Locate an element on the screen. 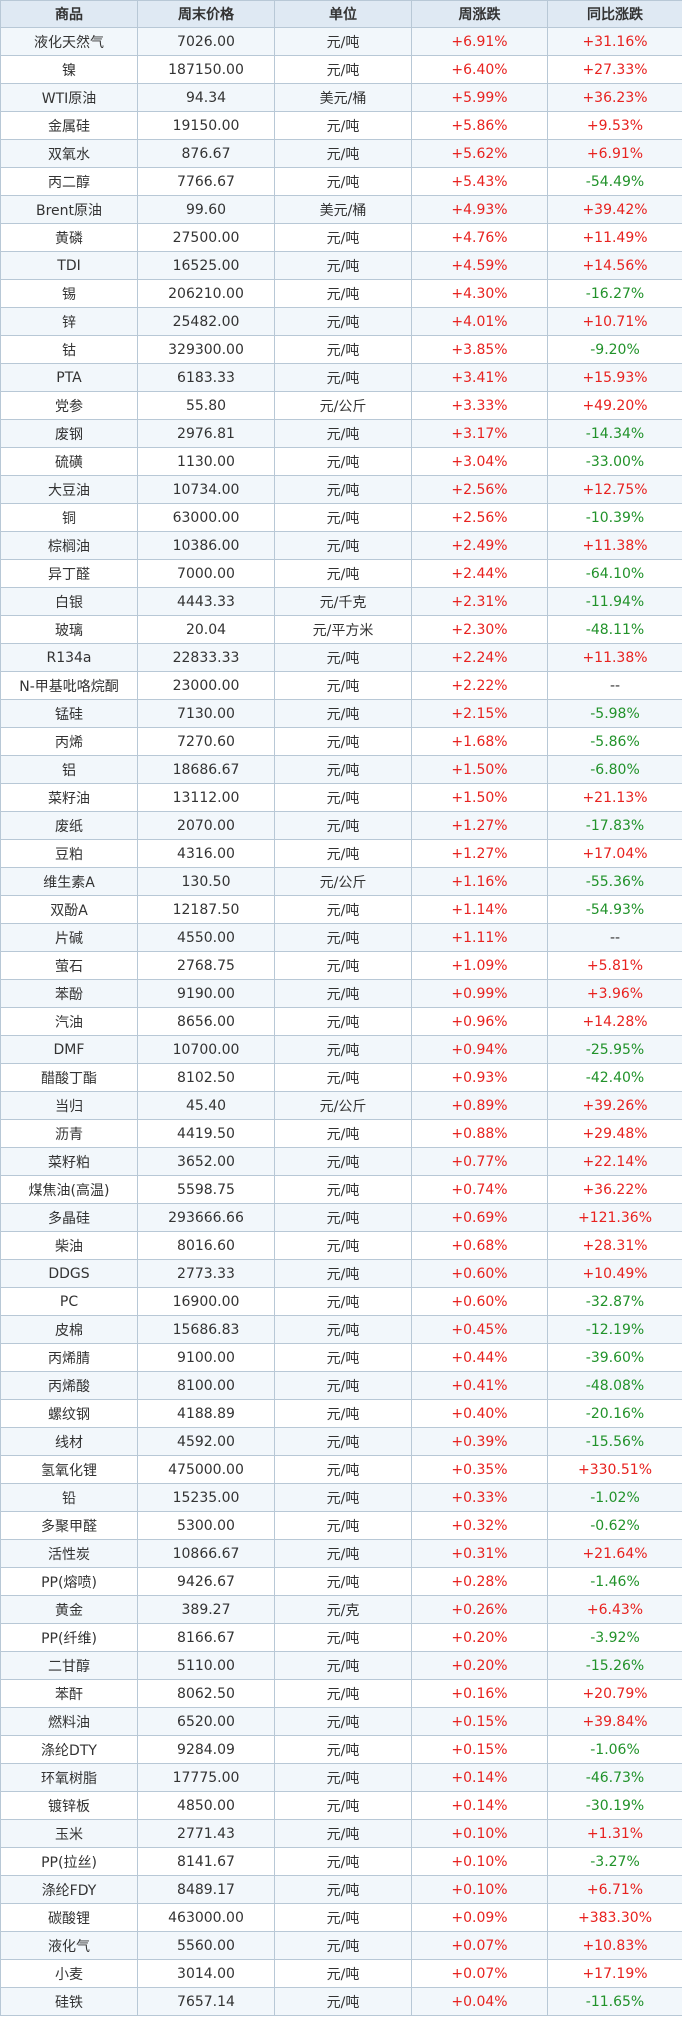  cell-price: 19150.00 is located at coordinates (206, 125).